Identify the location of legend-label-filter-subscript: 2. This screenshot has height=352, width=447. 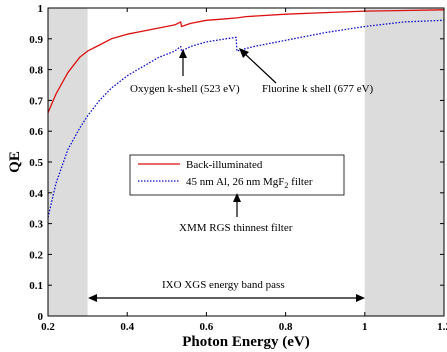
(286, 185).